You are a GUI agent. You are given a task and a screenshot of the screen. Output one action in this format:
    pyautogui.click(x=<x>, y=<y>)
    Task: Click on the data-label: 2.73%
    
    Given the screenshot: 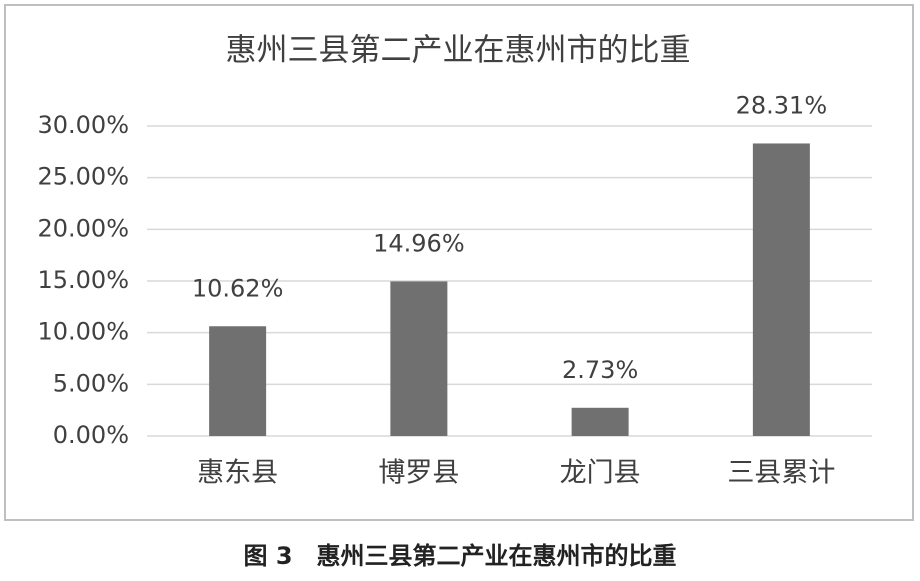 What is the action you would take?
    pyautogui.click(x=600, y=370)
    